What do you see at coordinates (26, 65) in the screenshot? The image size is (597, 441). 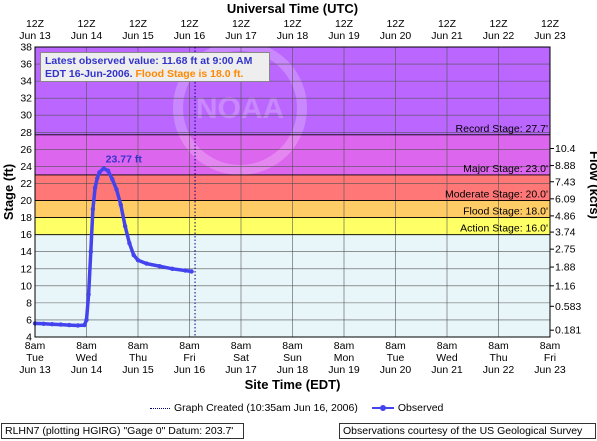 I see `y-tick-label: 36` at bounding box center [26, 65].